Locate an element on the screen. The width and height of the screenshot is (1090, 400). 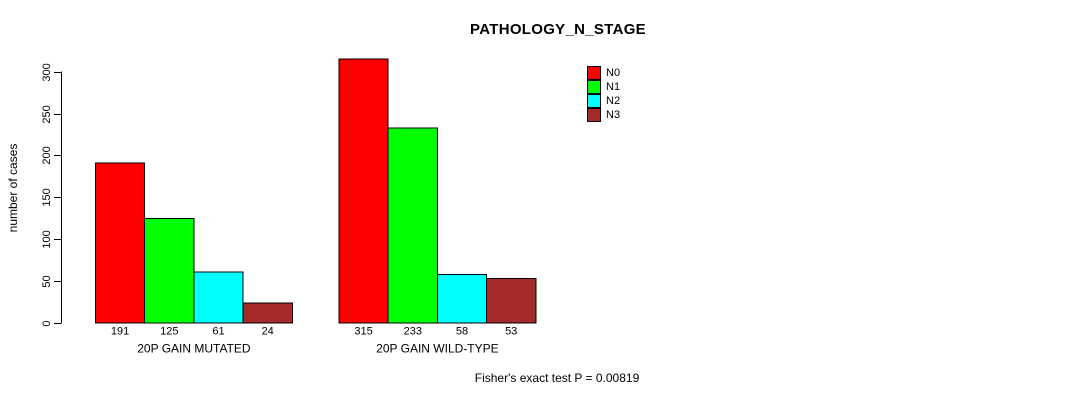
bar-value-label: 233 is located at coordinates (413, 332).